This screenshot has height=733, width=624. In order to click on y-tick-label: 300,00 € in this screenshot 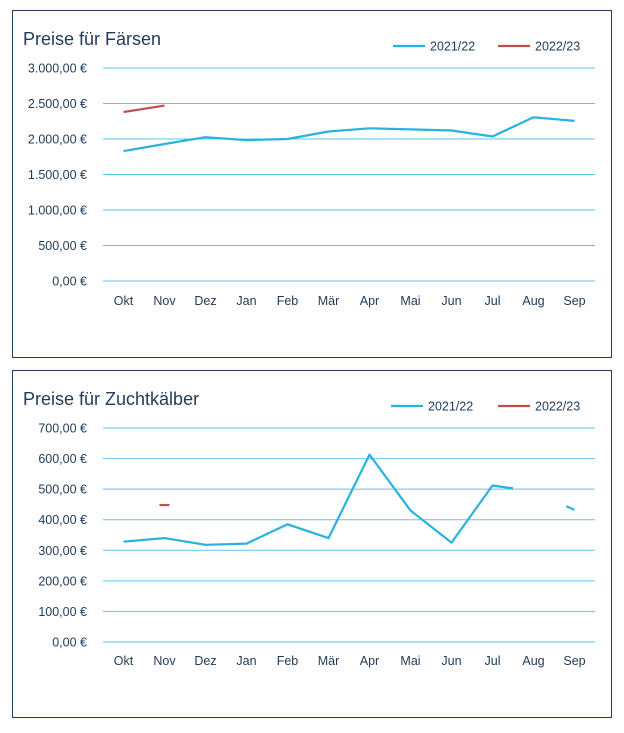, I will do `click(62, 551)`.